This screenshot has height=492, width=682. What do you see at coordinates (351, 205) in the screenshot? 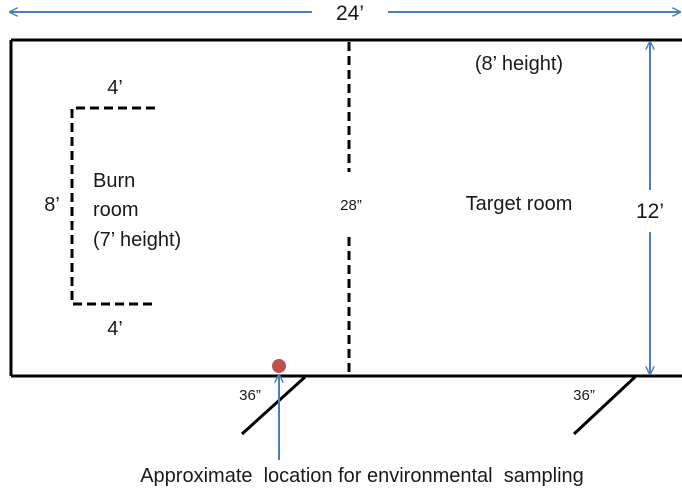
I see `doorway-width-label: 28”` at bounding box center [351, 205].